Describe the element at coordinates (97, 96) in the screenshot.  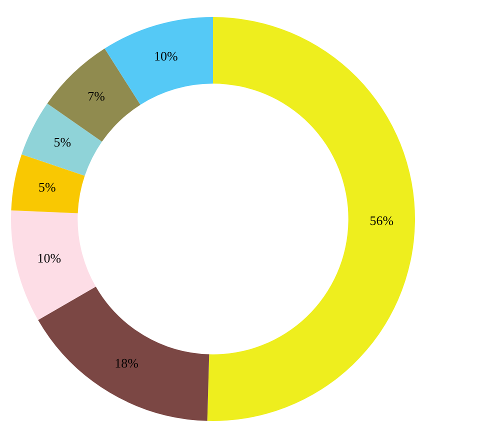
I see `data-label: 7%` at that location.